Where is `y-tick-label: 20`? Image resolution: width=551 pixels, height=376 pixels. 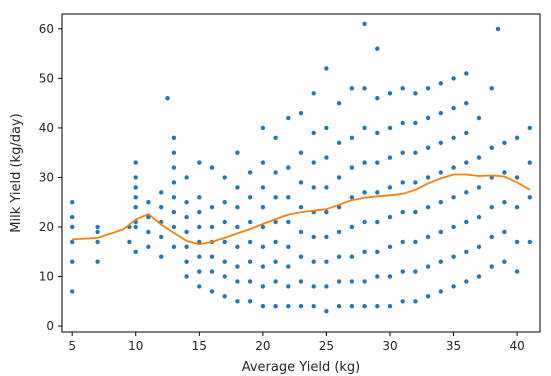
y-tick-label: 20 is located at coordinates (46, 227).